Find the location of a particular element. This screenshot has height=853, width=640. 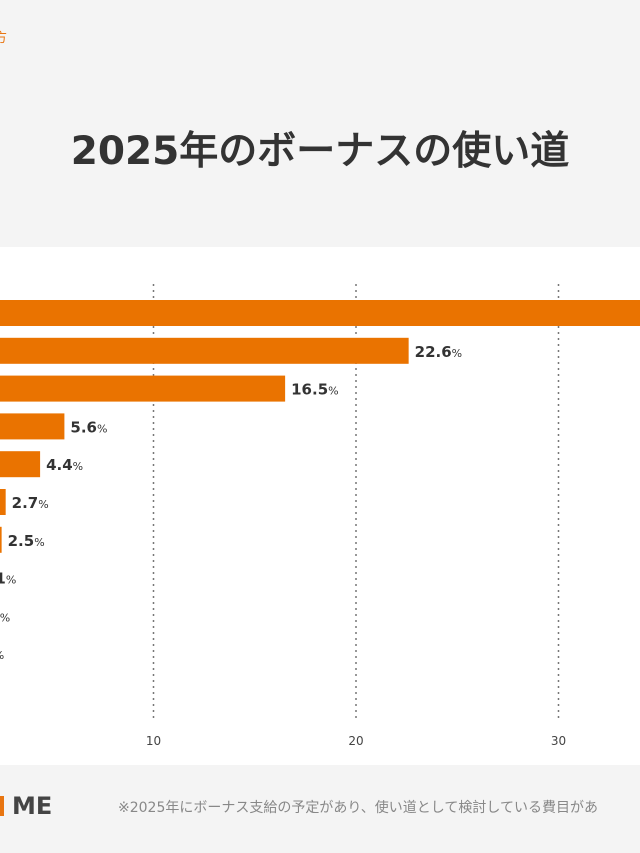

bar-value-label: 2.7% is located at coordinates (30, 503).